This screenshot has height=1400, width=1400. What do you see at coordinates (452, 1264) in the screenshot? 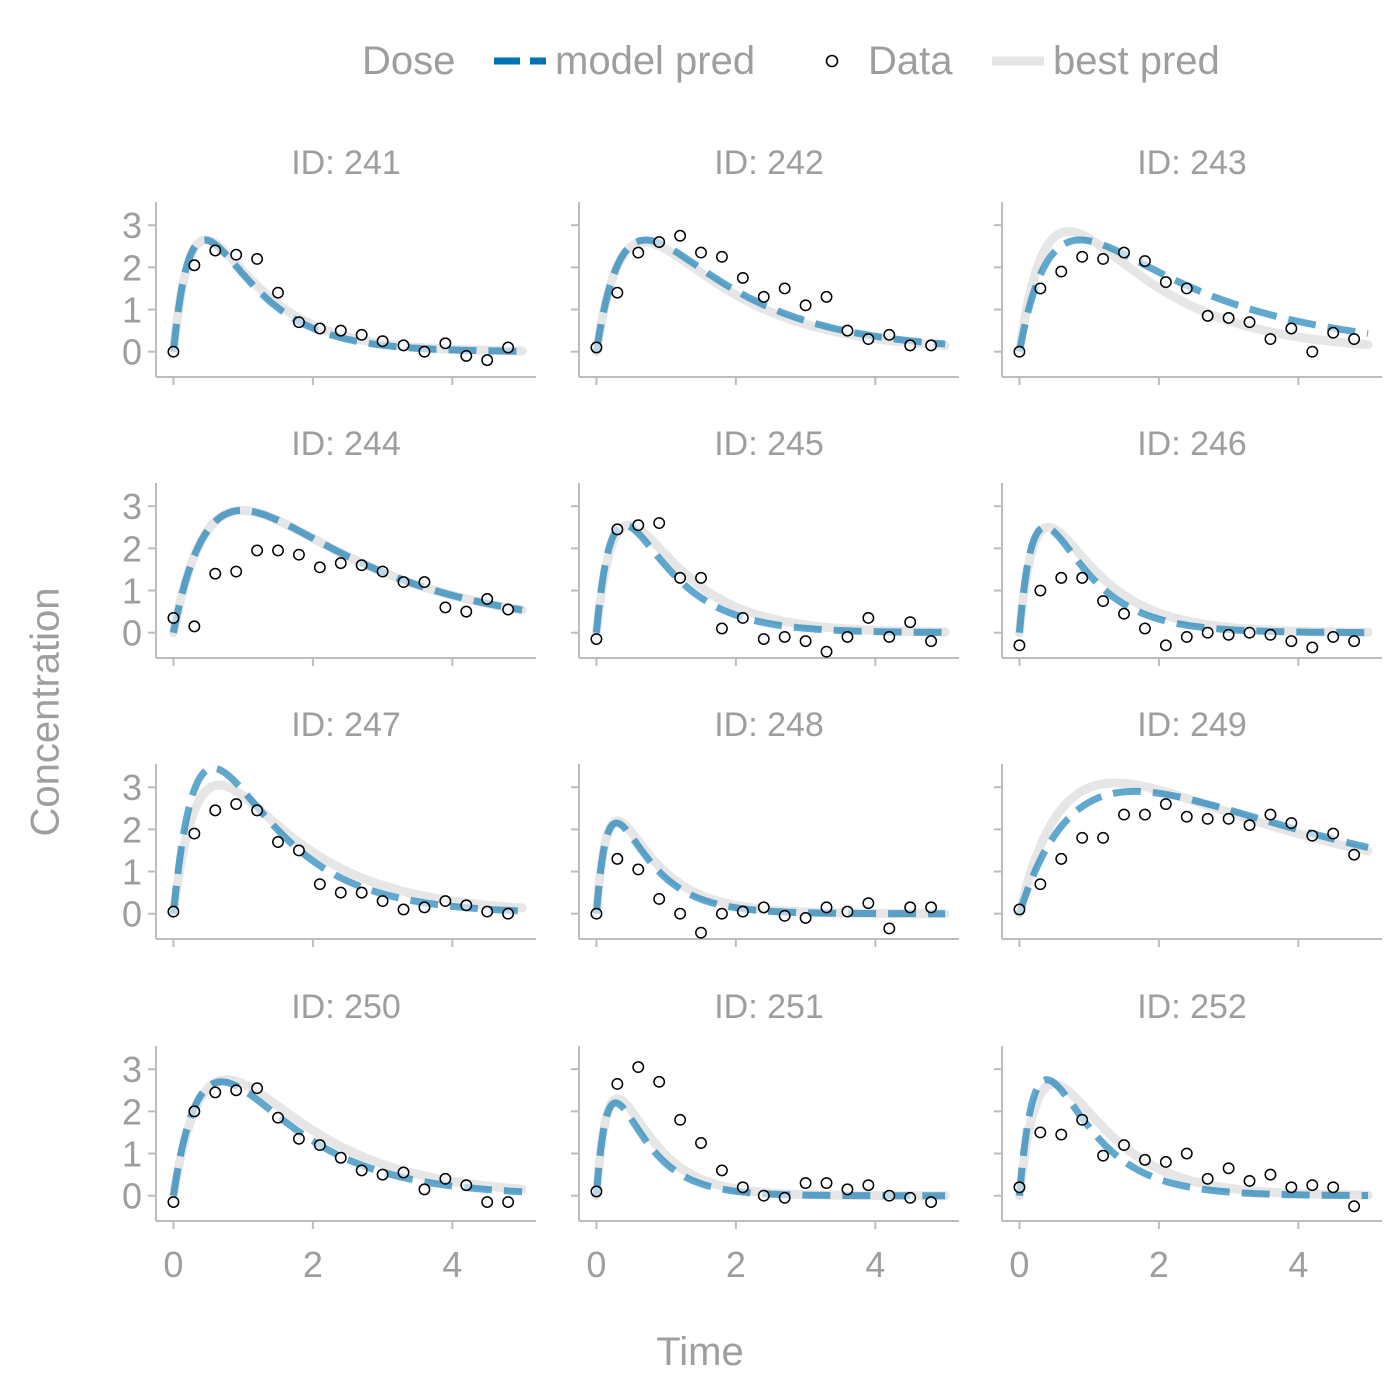
I see `x-tick-label: 4` at bounding box center [452, 1264].